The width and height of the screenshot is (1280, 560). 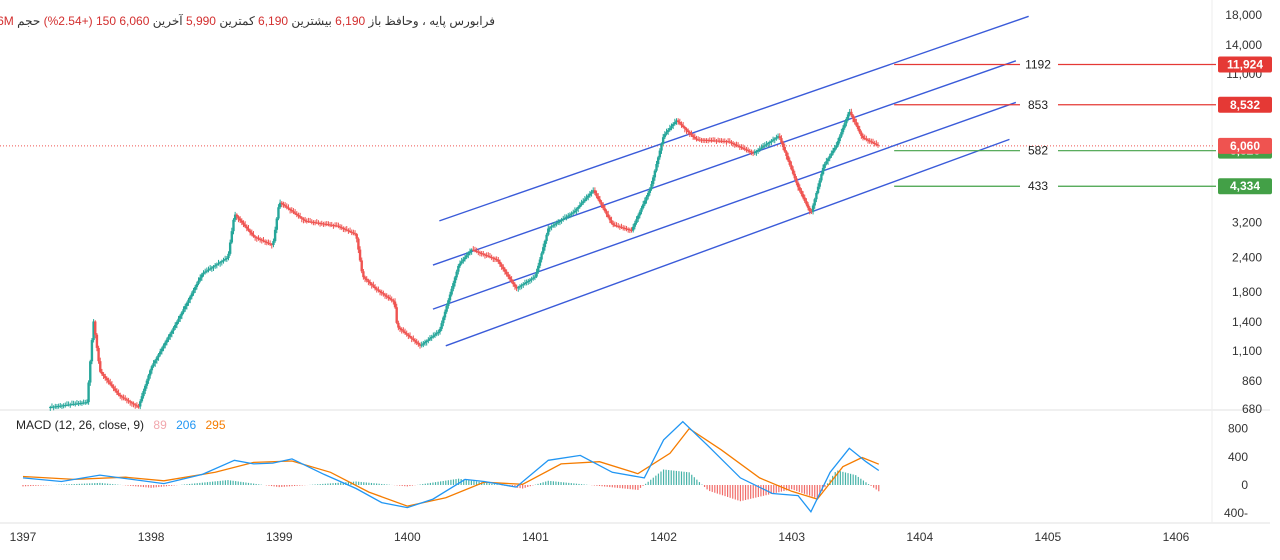 What do you see at coordinates (1238, 429) in the screenshot?
I see `macd-tick-label: 800` at bounding box center [1238, 429].